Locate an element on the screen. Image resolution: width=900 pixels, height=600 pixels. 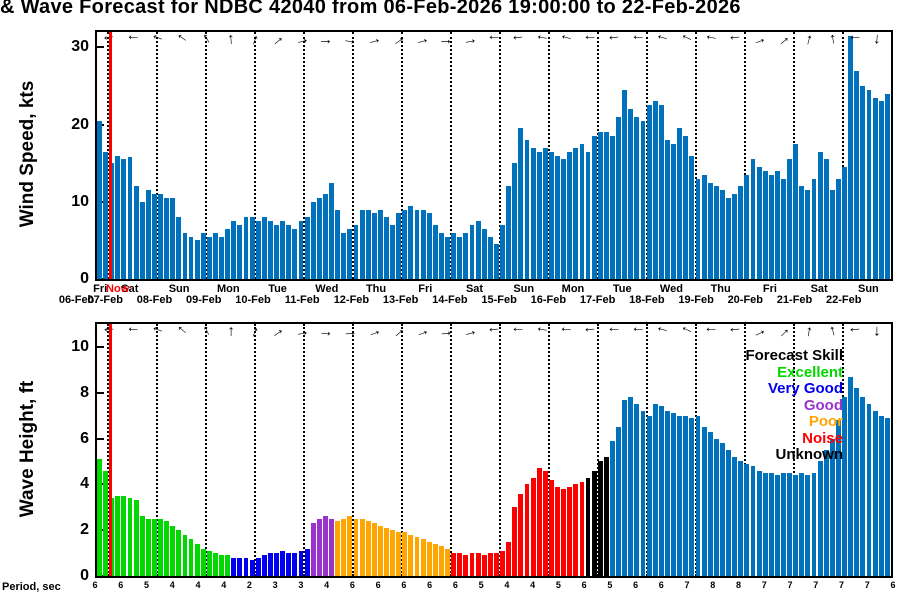
legend-item-vg: Very Good is located at coordinates (805, 388).